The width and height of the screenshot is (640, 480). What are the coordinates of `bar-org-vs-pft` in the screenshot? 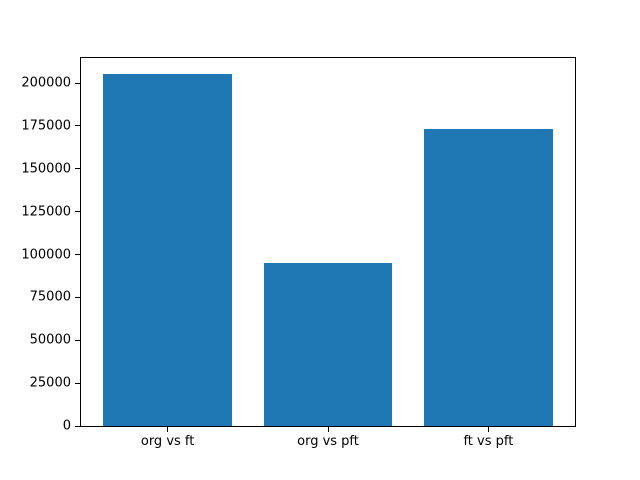 It's located at (328, 344).